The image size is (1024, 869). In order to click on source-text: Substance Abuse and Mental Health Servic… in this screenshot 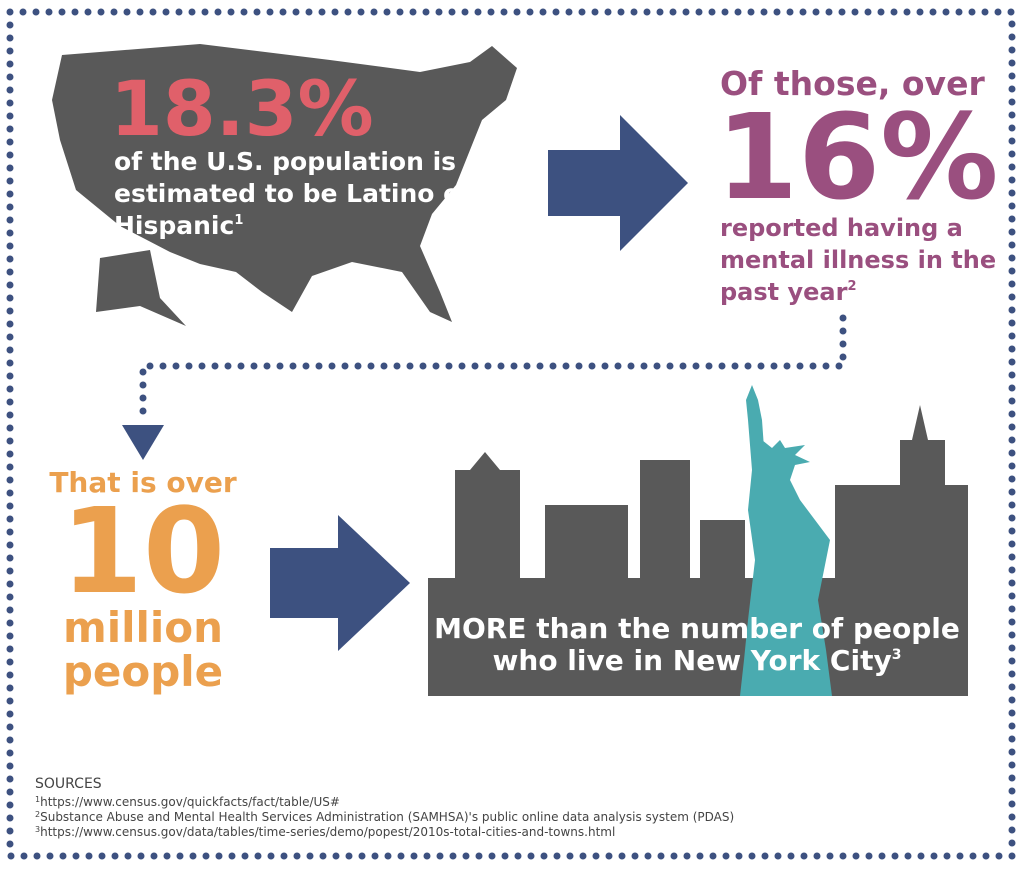, I will do `click(387, 817)`.